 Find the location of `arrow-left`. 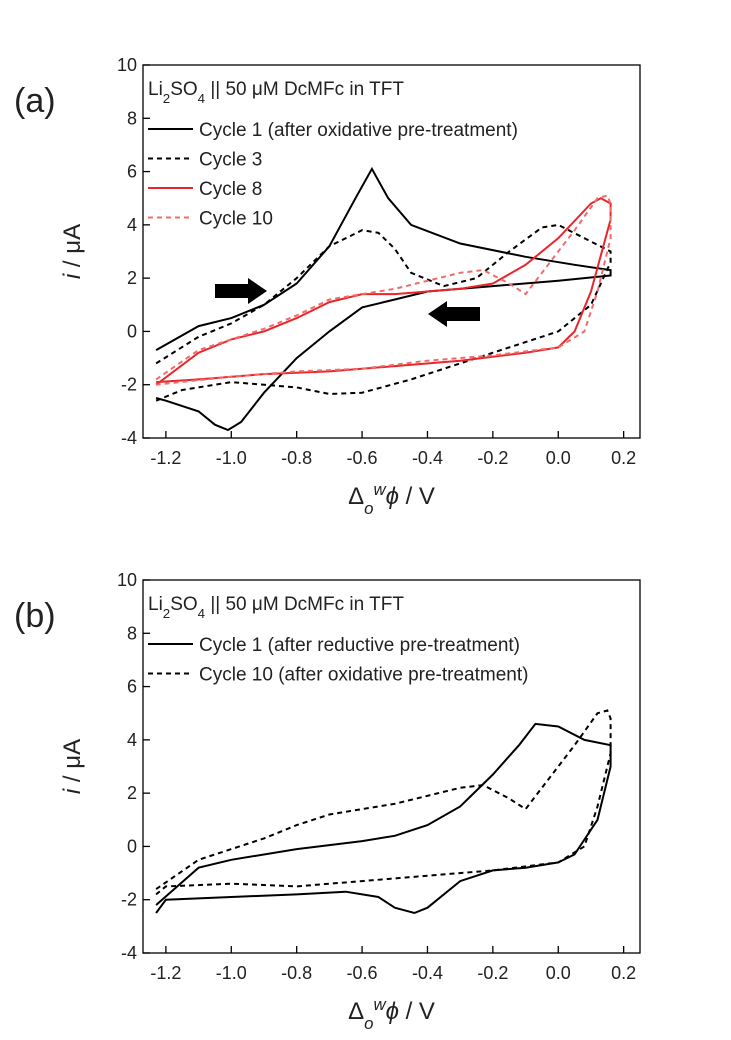

arrow-left is located at coordinates (454, 314).